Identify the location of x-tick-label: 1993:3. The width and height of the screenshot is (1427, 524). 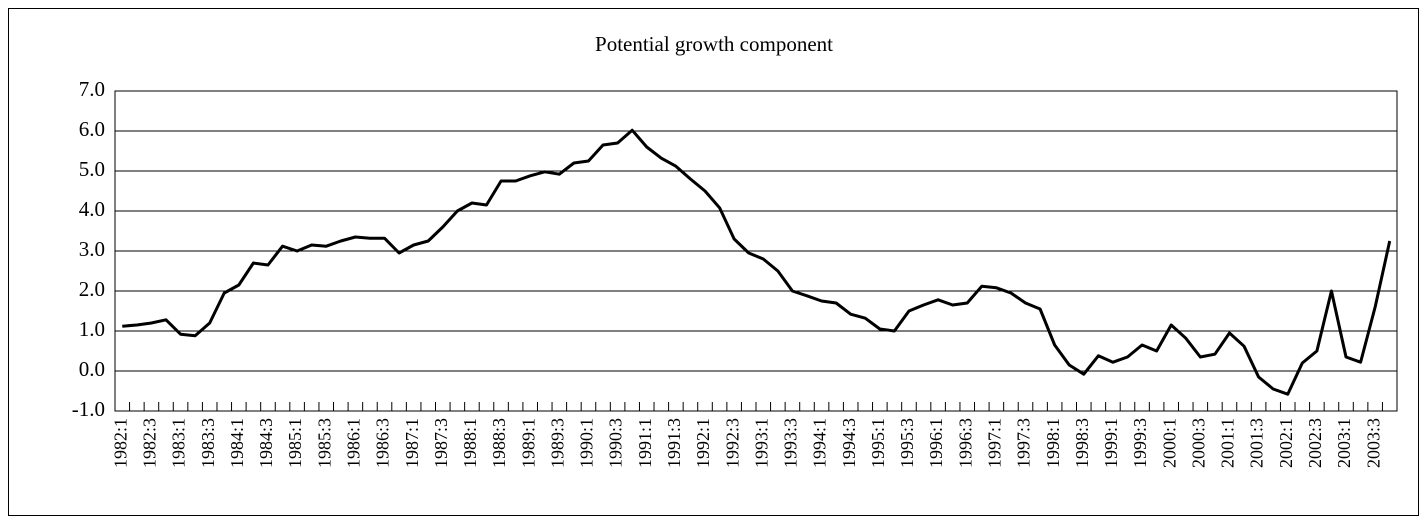
(791, 443).